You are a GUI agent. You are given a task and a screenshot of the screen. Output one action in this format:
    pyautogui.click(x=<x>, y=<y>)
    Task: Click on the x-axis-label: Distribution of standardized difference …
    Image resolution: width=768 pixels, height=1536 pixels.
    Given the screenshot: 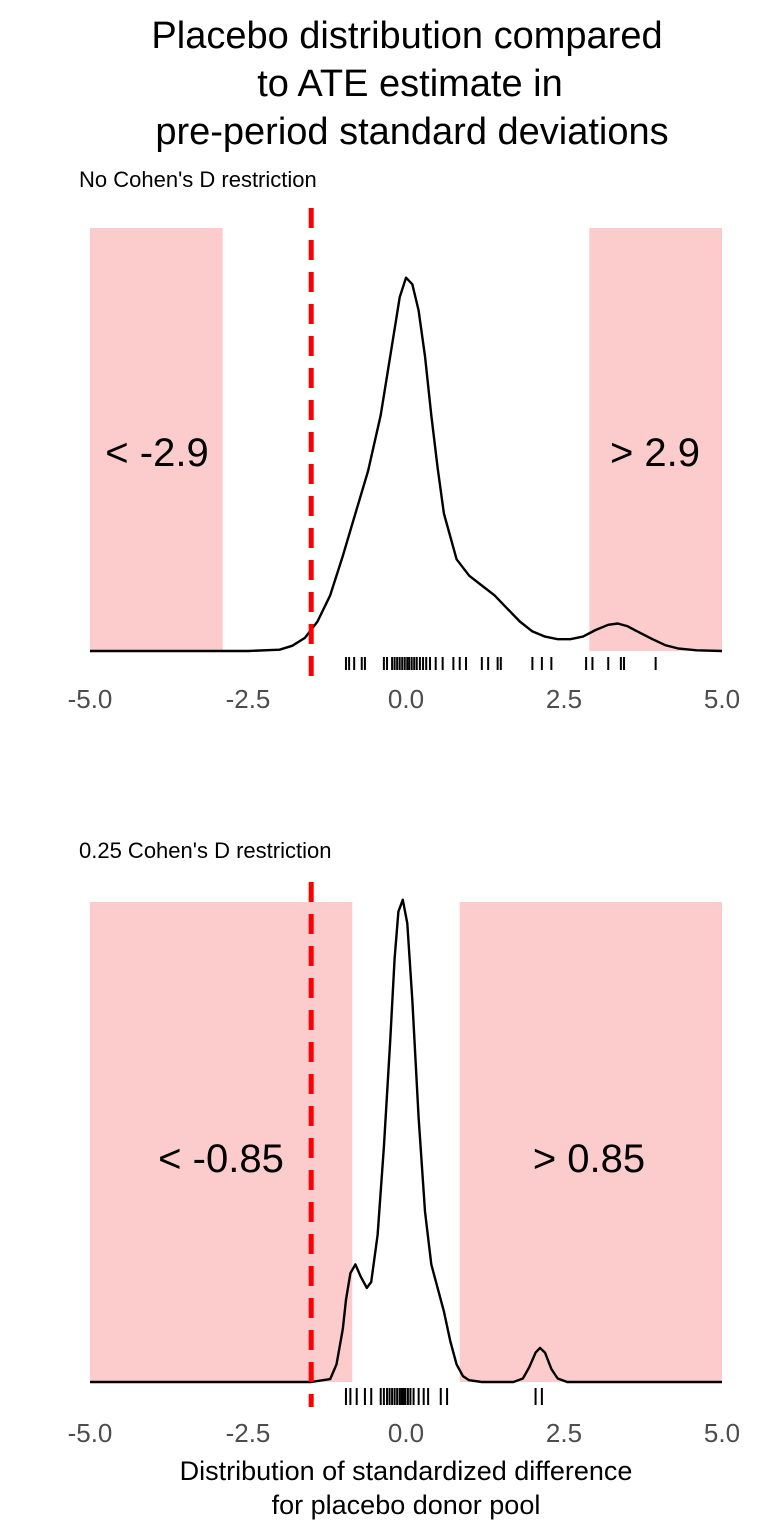 What is the action you would take?
    pyautogui.click(x=406, y=1488)
    